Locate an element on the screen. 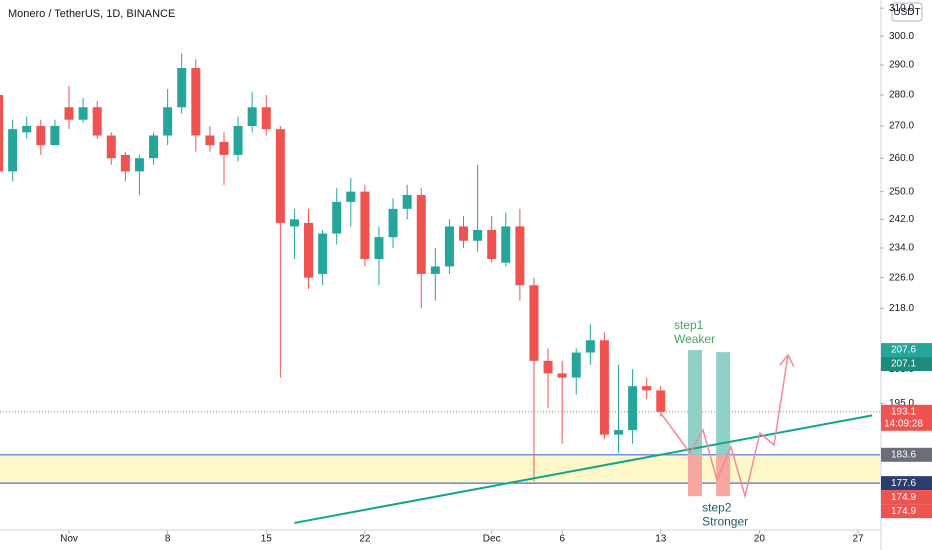  currency-box is located at coordinates (907, 12).